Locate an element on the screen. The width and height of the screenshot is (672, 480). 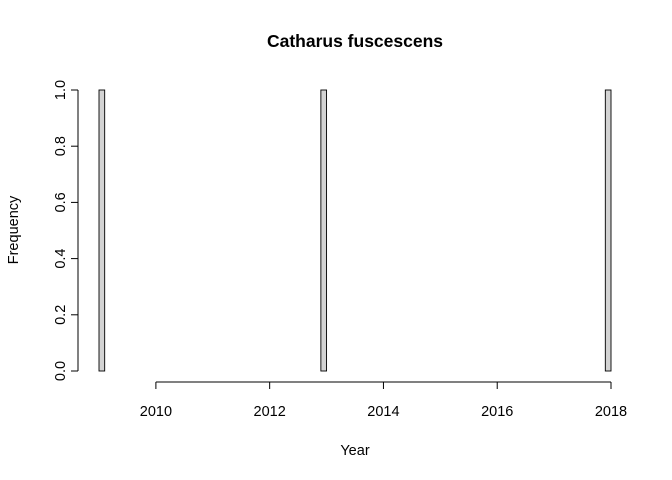
x-tick-label: 2012 is located at coordinates (270, 412).